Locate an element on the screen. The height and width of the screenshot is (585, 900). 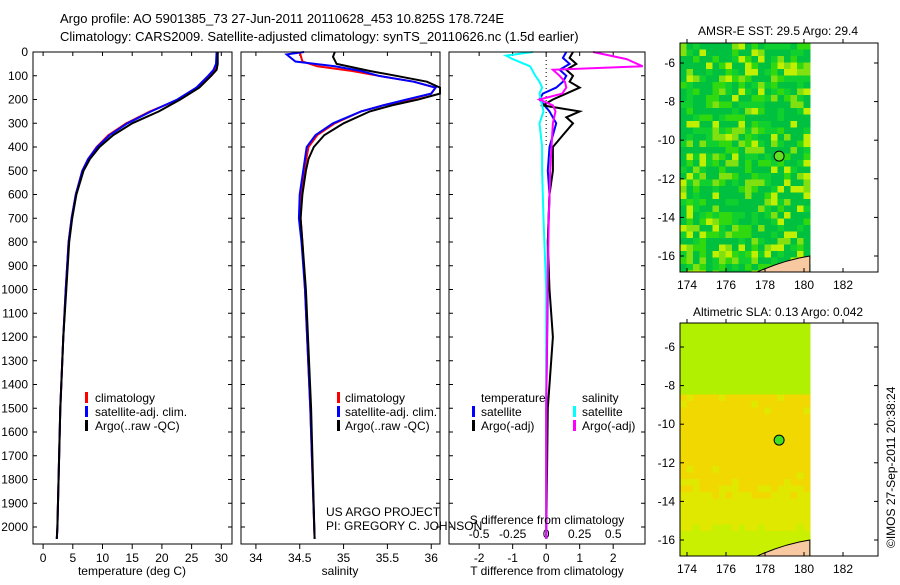
legend-swatch-satellite is located at coordinates (338, 411).